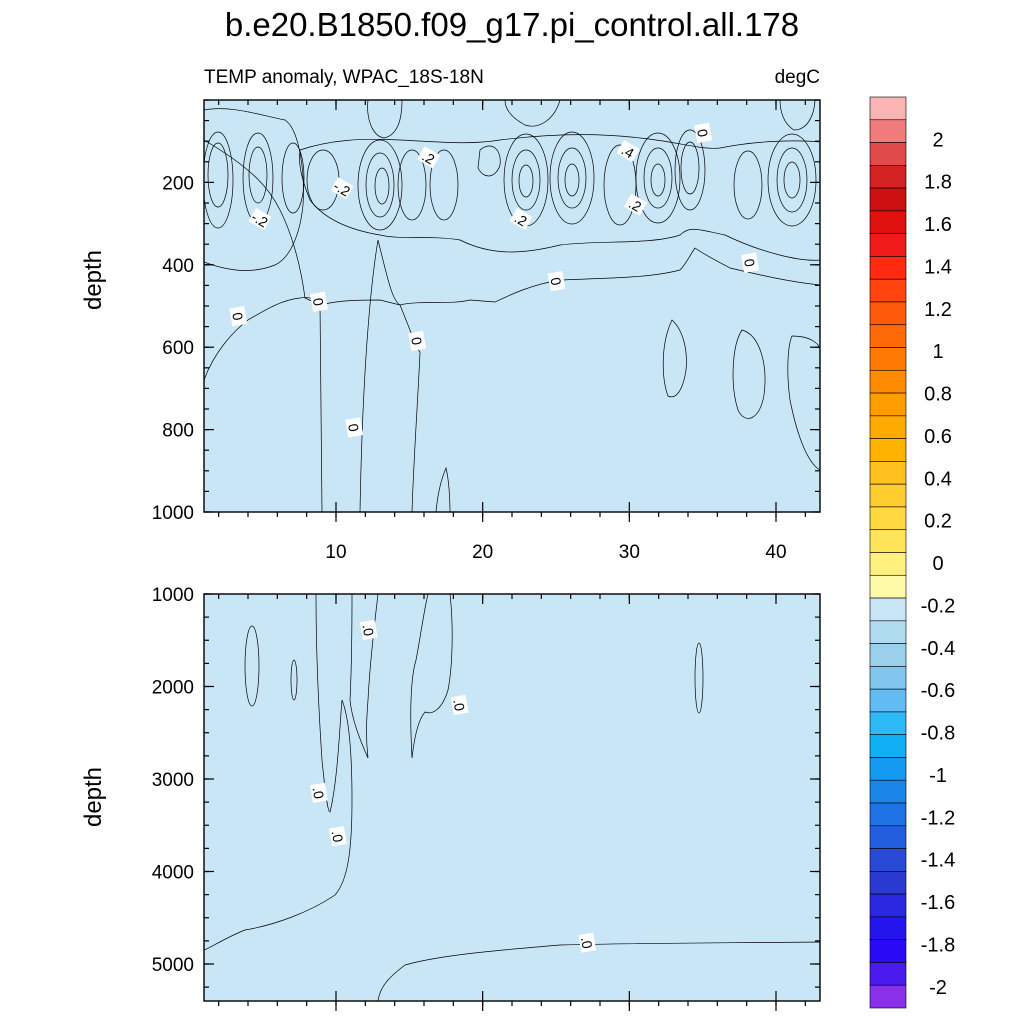  Describe the element at coordinates (938, 861) in the screenshot. I see `colorbar-label: -1.4` at that location.